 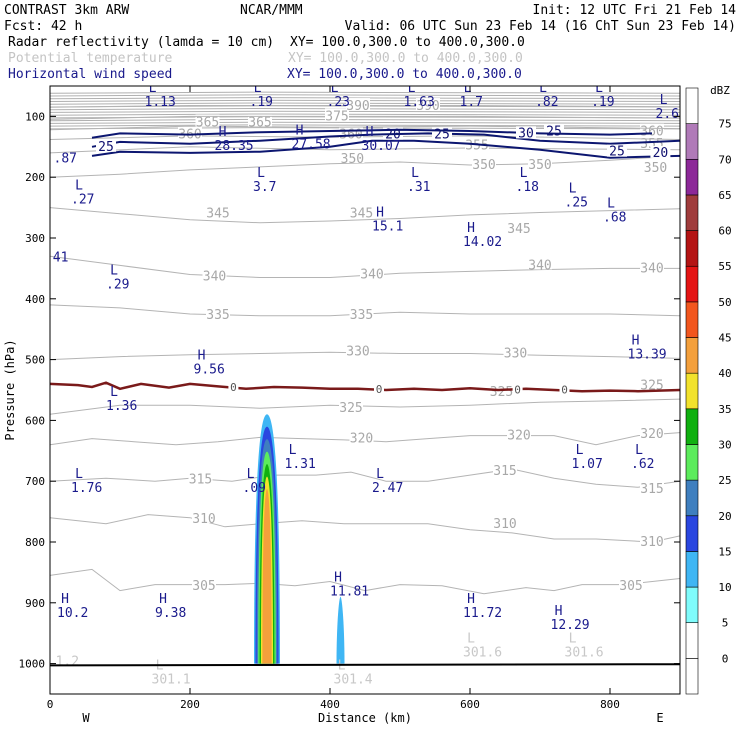 I want to click on theta-label: 345, so click(x=217, y=214).